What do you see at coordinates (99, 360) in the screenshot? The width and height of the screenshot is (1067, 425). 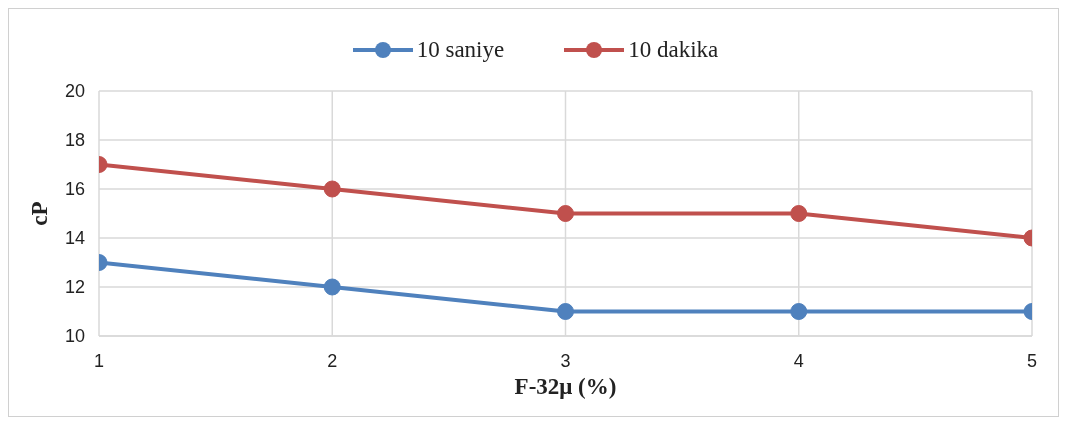 I see `x-tick-label: 1` at bounding box center [99, 360].